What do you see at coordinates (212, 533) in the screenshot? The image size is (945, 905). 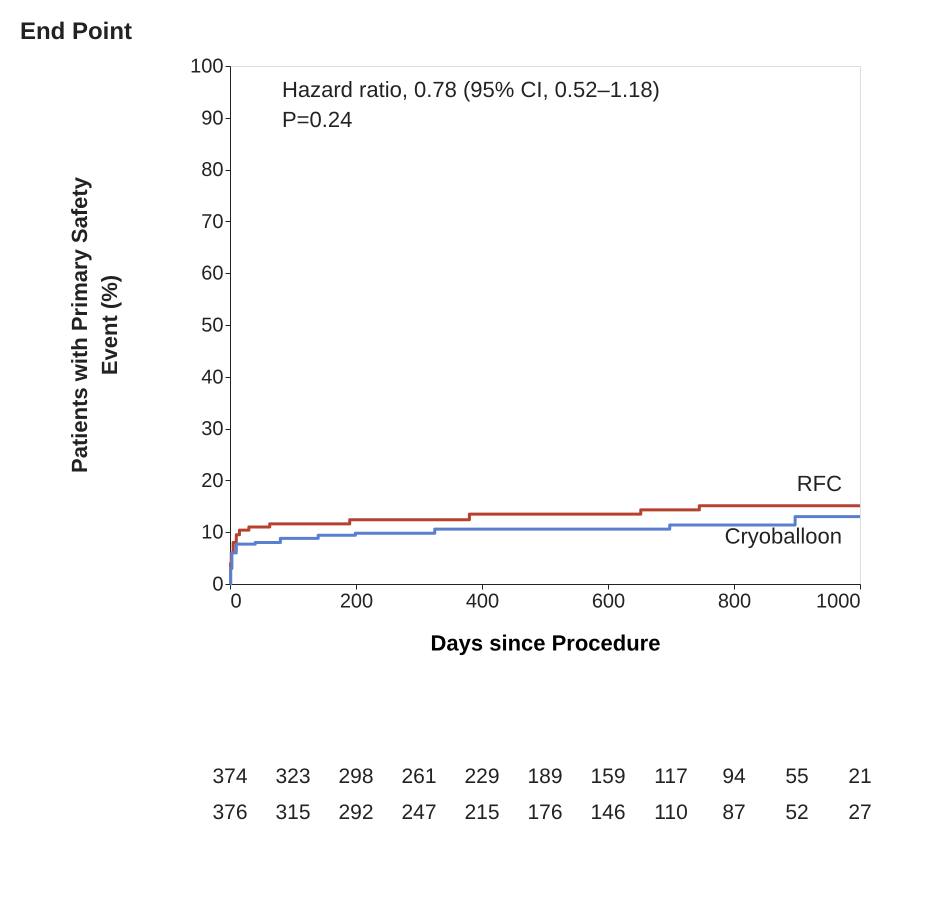 I see `y-tick-label: 10` at bounding box center [212, 533].